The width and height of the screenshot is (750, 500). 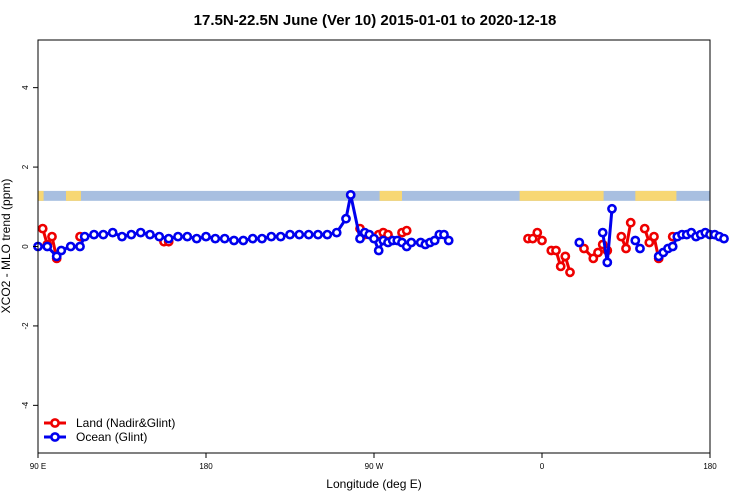 What do you see at coordinates (374, 466) in the screenshot?
I see `x-tick-label: 90 W` at bounding box center [374, 466].